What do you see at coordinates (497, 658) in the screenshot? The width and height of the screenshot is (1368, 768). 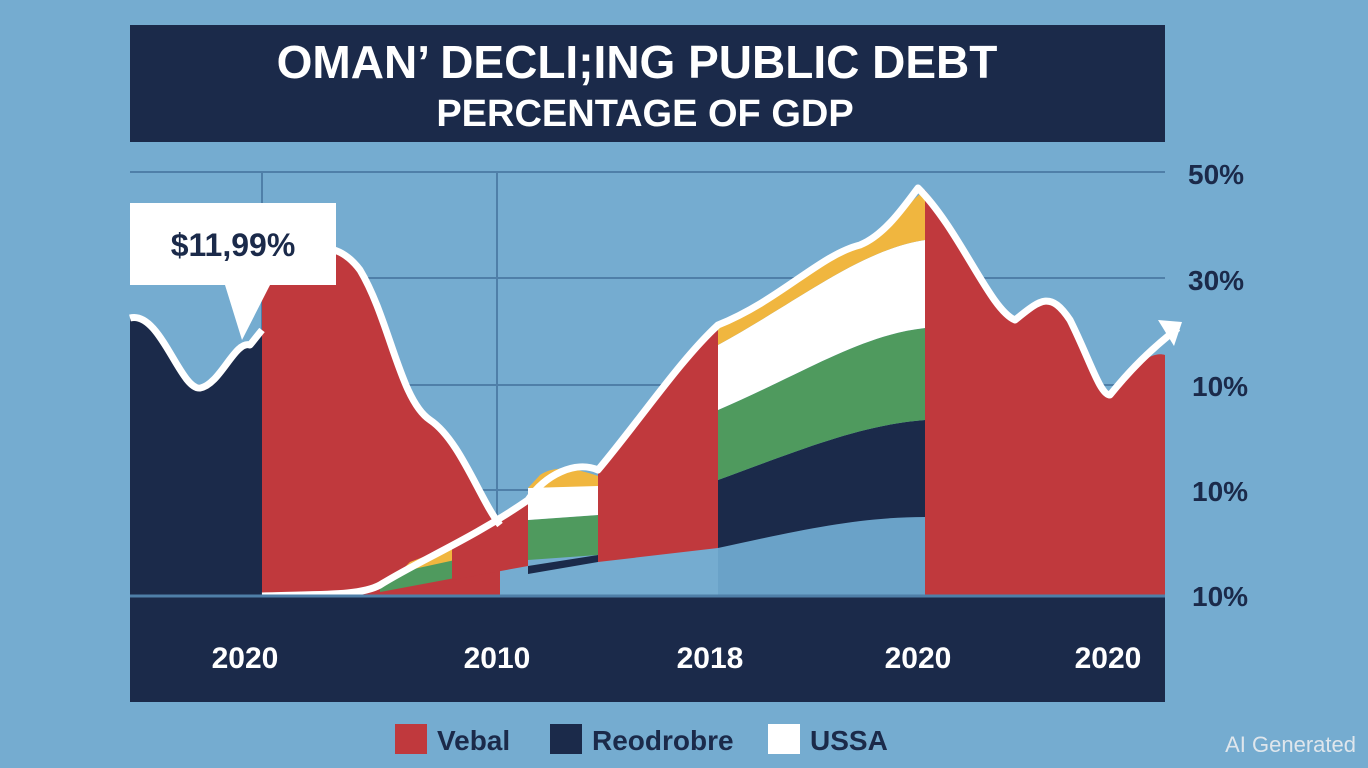 I see `x-label: 2010` at bounding box center [497, 658].